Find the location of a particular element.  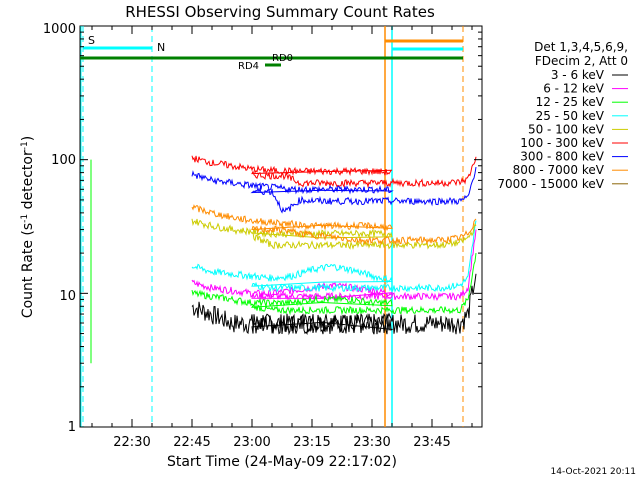

legend-header-line1: Det 1,3,4,5,6,9, is located at coordinates (581, 47).